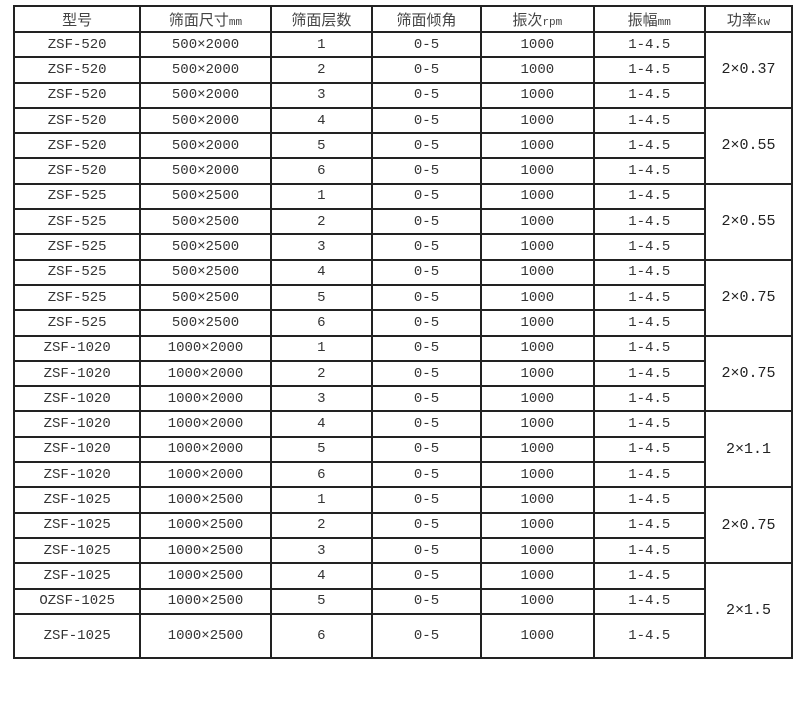  Describe the element at coordinates (321, 475) in the screenshot. I see `table-cell: 6` at that location.